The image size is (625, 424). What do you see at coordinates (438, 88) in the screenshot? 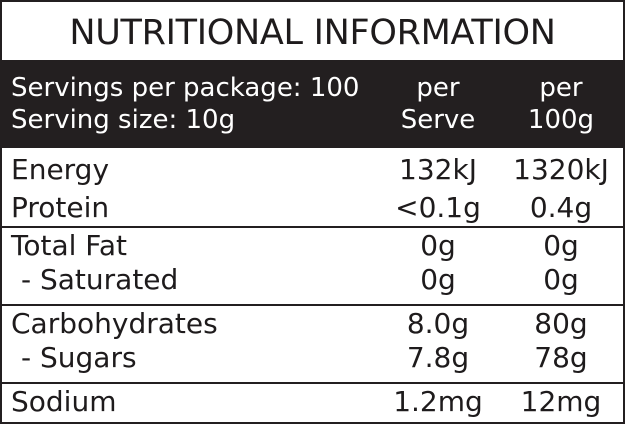
I see `per-serve-heading-line1: per` at bounding box center [438, 88].